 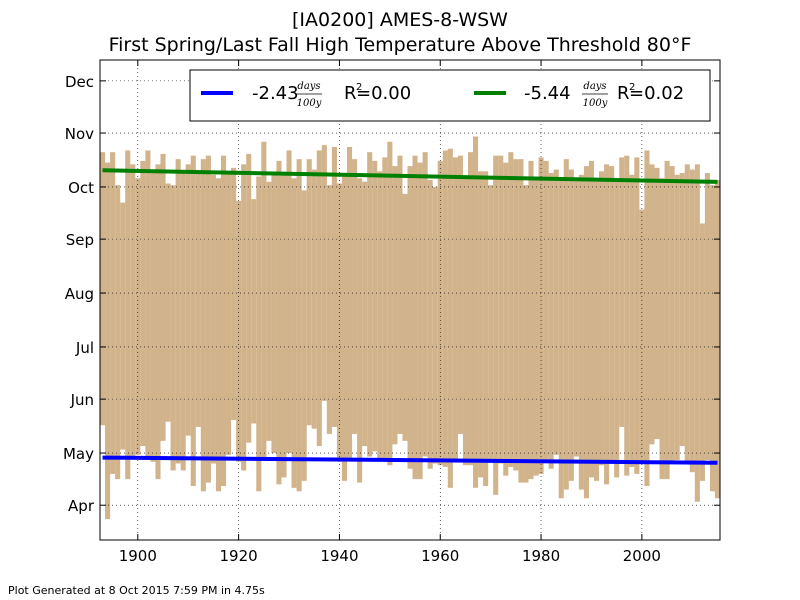 I want to click on year-bar-1944, so click(x=360, y=330).